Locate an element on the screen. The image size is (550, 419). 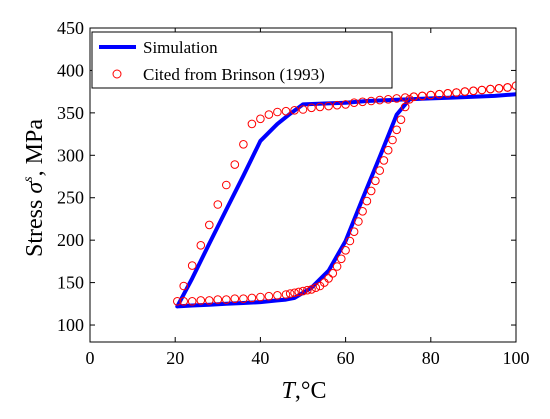
legend: Simulation Cited from Brinson (1993) is located at coordinates (242, 60).